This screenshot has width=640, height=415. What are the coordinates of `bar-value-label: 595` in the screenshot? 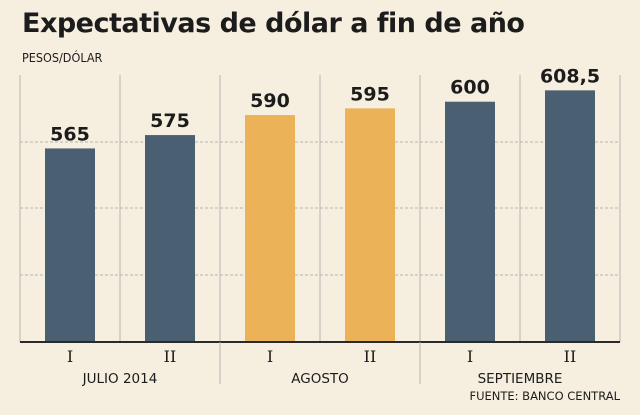 It's located at (370, 94).